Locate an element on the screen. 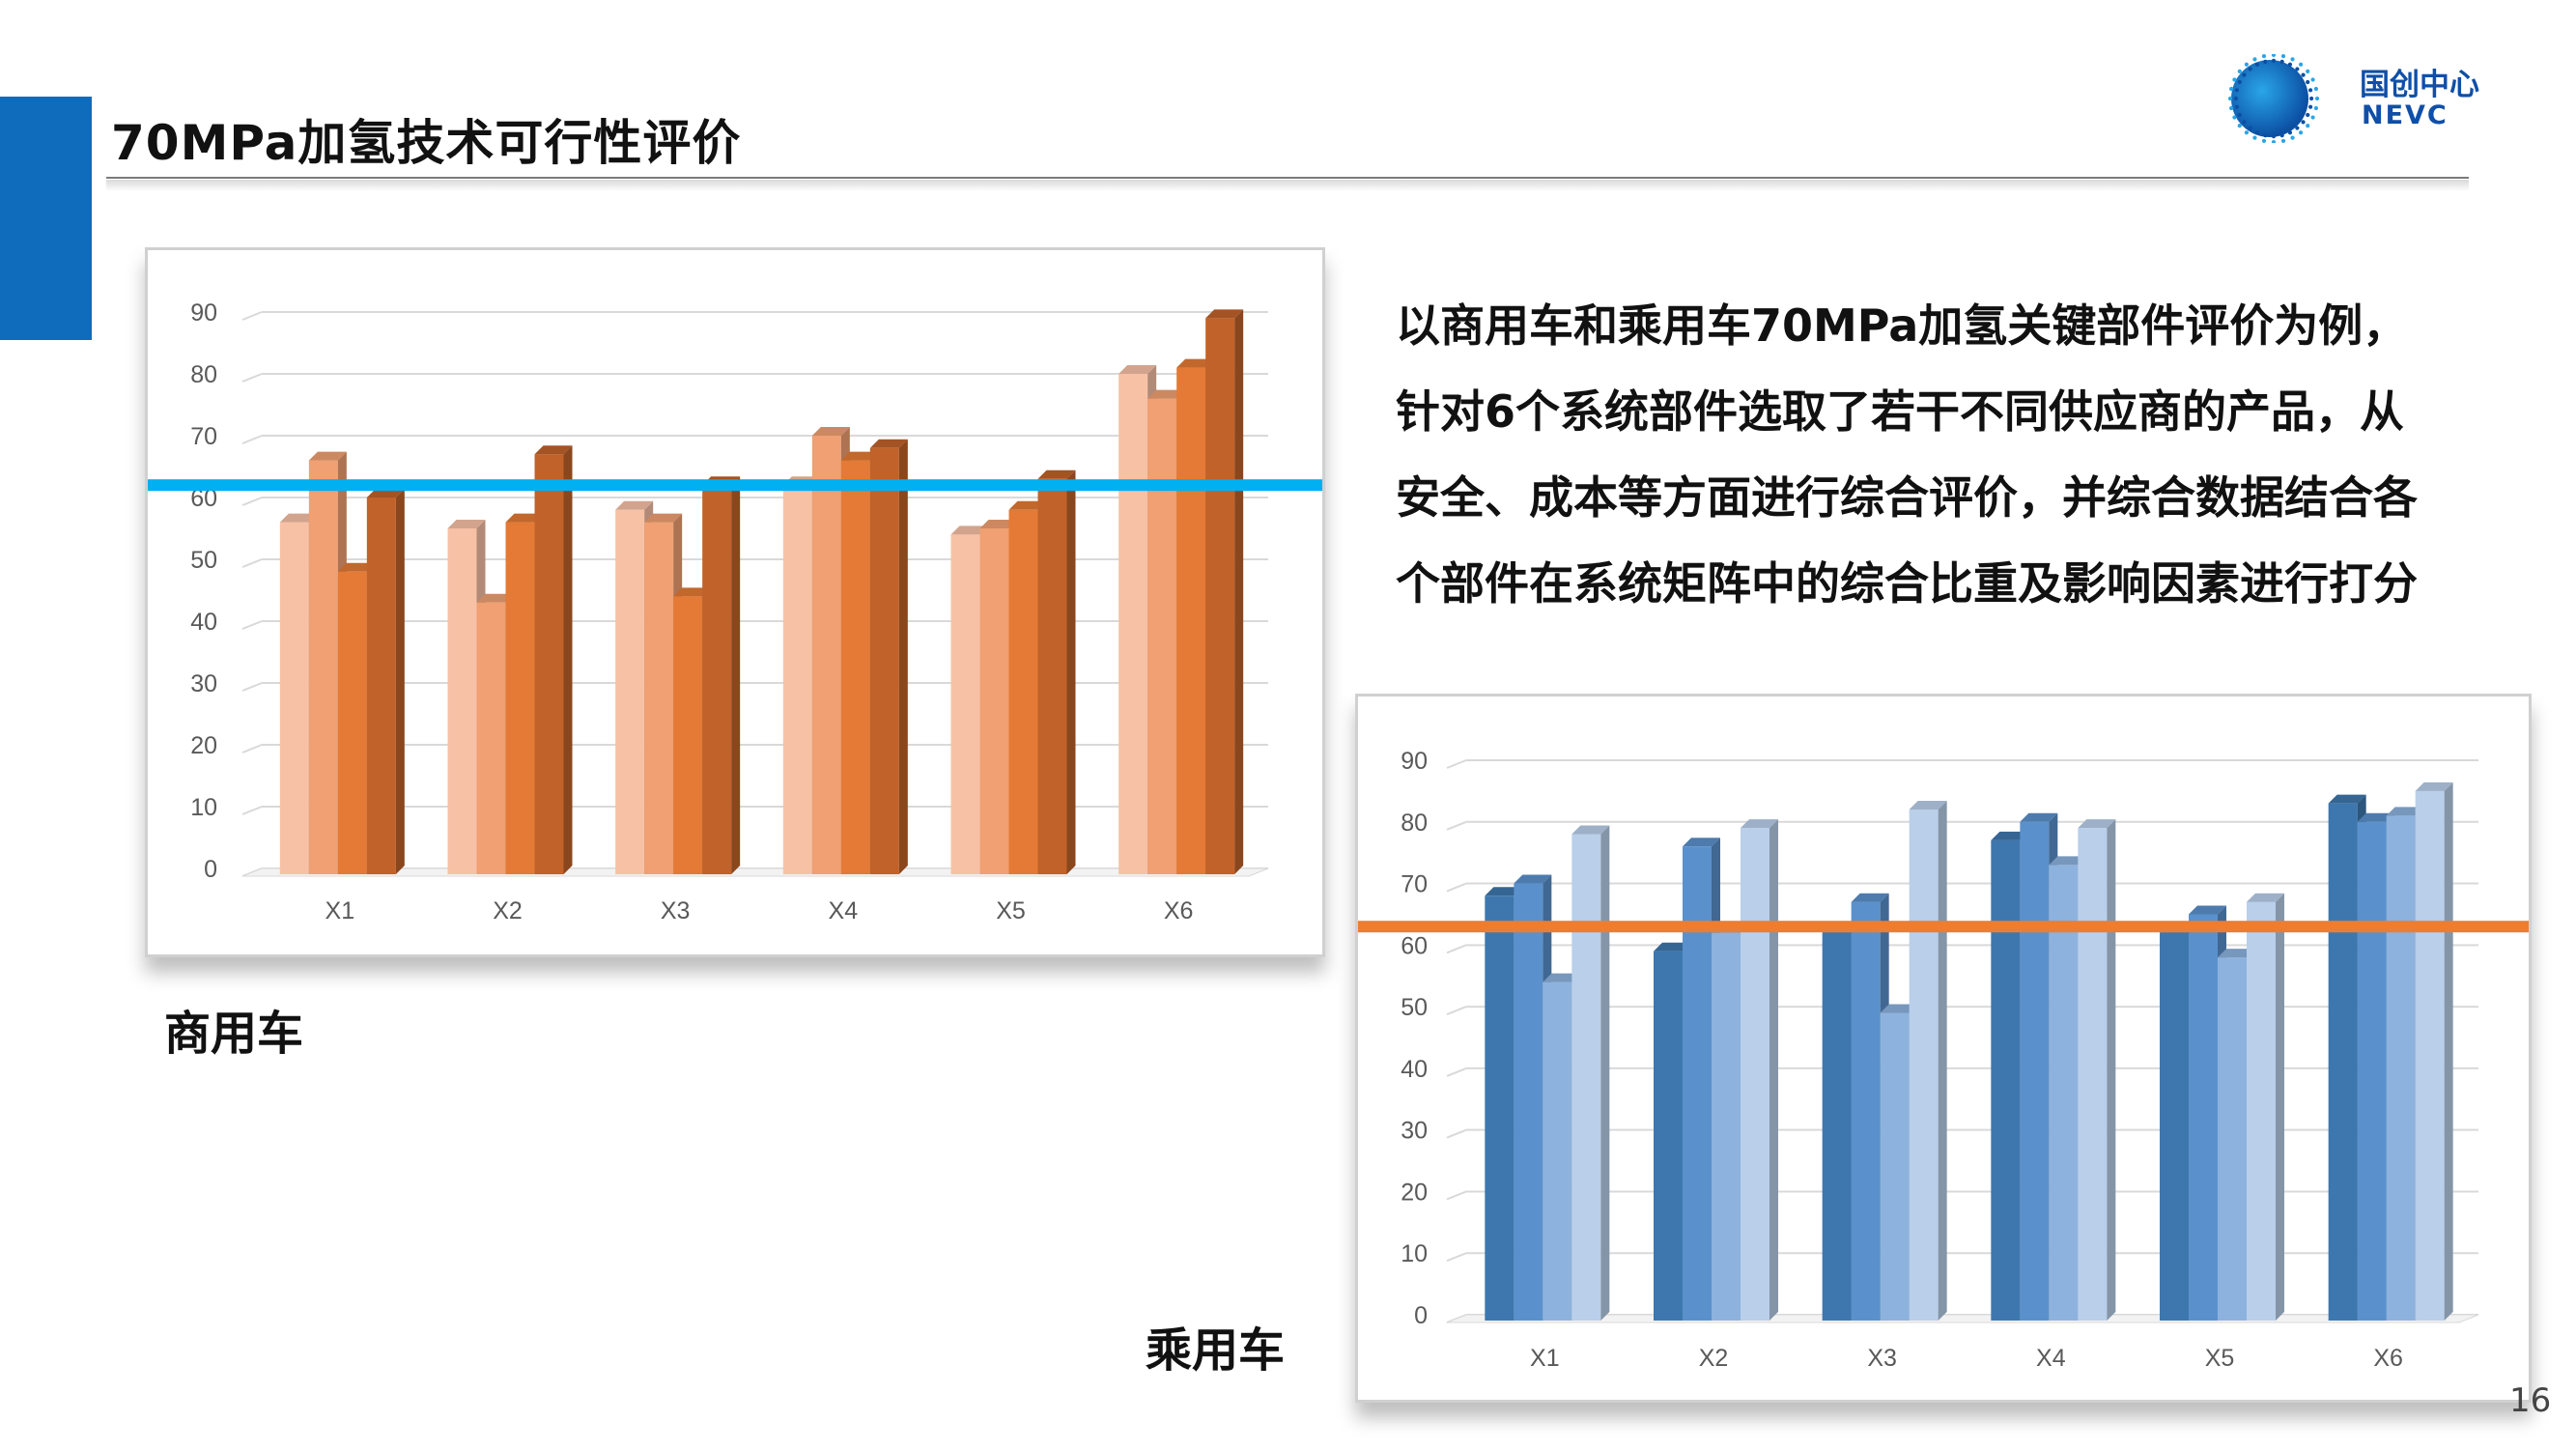 This screenshot has height=1450, width=2576. logo-text-en: NEVC is located at coordinates (2405, 115).